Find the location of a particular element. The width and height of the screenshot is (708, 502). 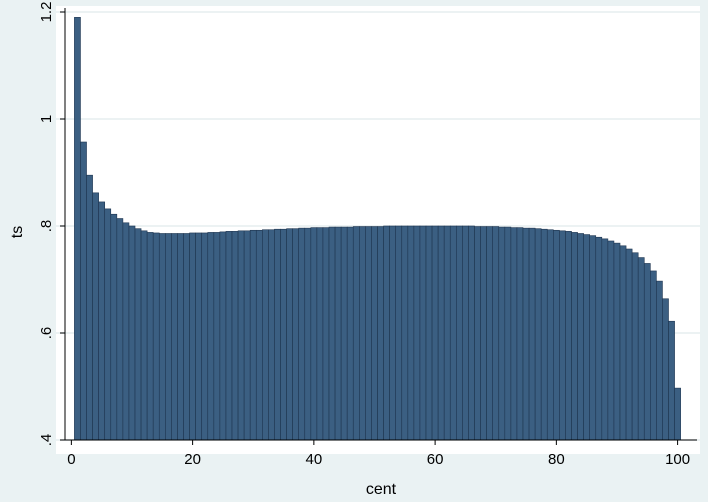

x-tick-label: 80 is located at coordinates (556, 459).